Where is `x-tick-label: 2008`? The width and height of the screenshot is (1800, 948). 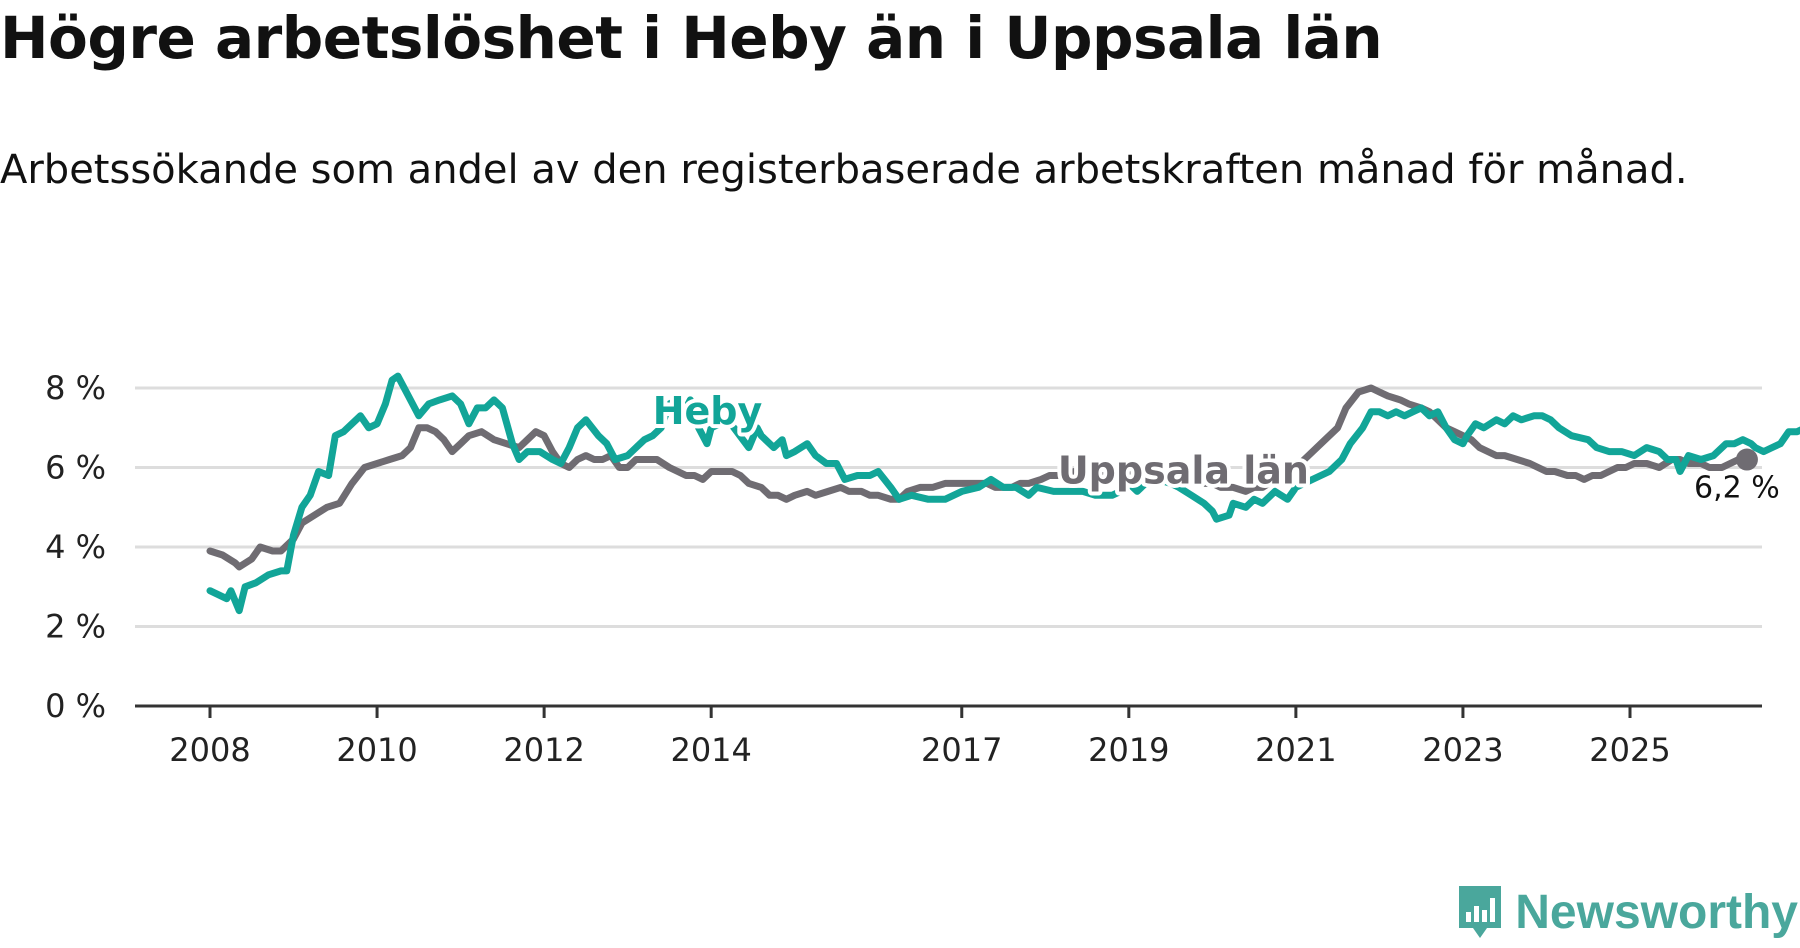 x-tick-label: 2008 is located at coordinates (209, 750).